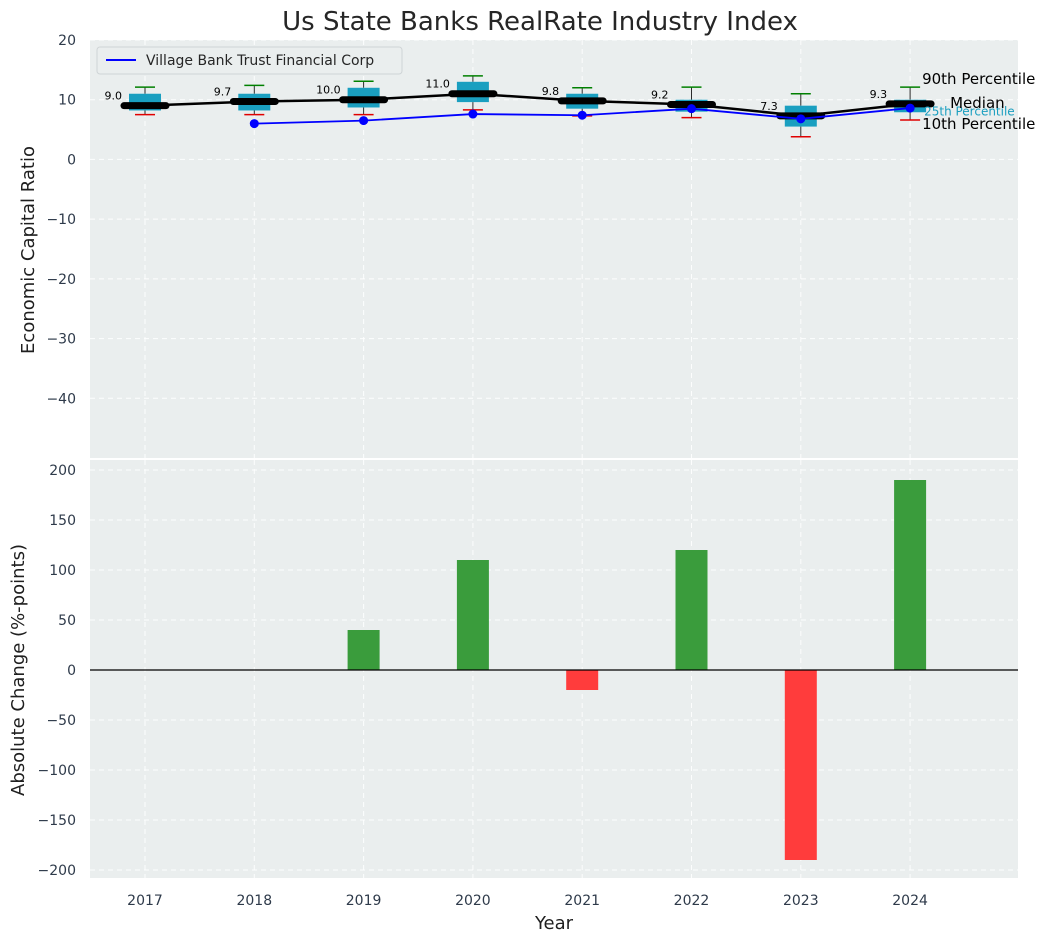  I want to click on top-y-tick-label: −20, so click(61, 280).